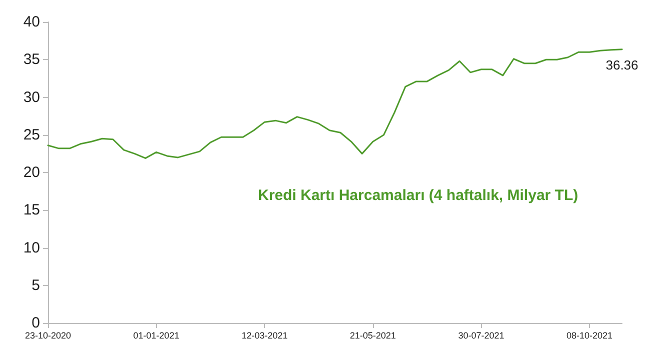 The image size is (650, 360). Describe the element at coordinates (589, 335) in the screenshot. I see `x-tick-label: 08-10-2021` at that location.